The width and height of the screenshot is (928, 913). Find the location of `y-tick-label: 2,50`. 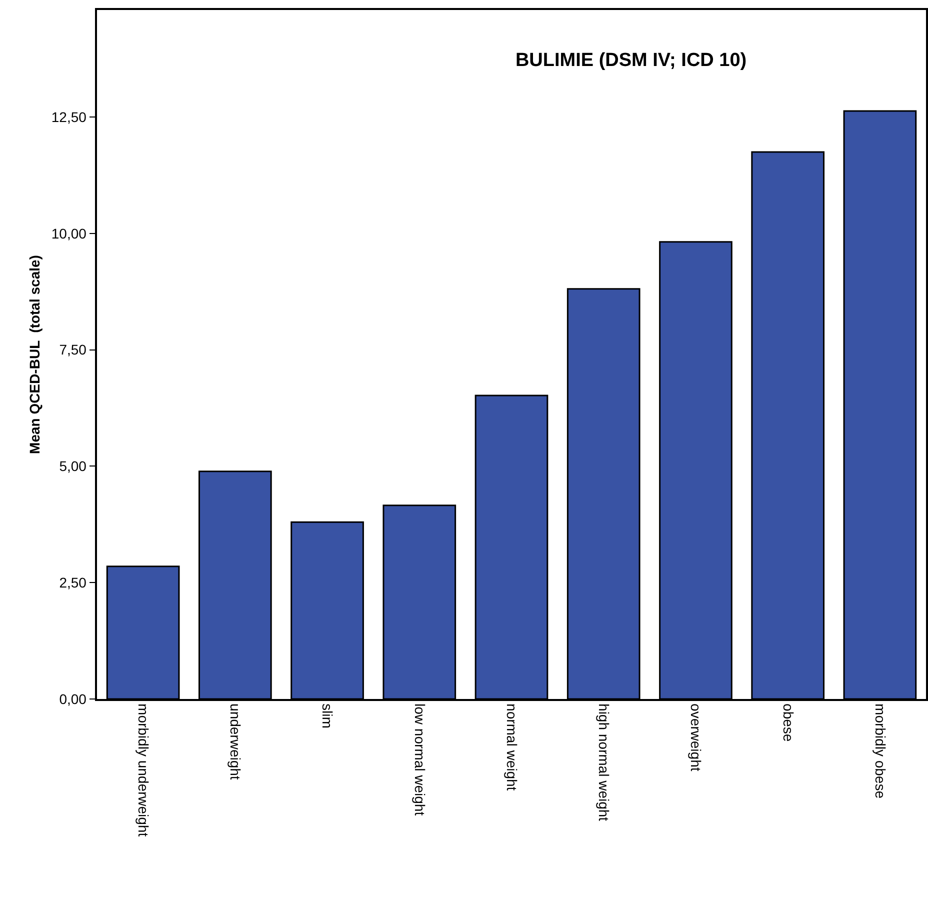

y-tick-label: 2,50 is located at coordinates (73, 582).